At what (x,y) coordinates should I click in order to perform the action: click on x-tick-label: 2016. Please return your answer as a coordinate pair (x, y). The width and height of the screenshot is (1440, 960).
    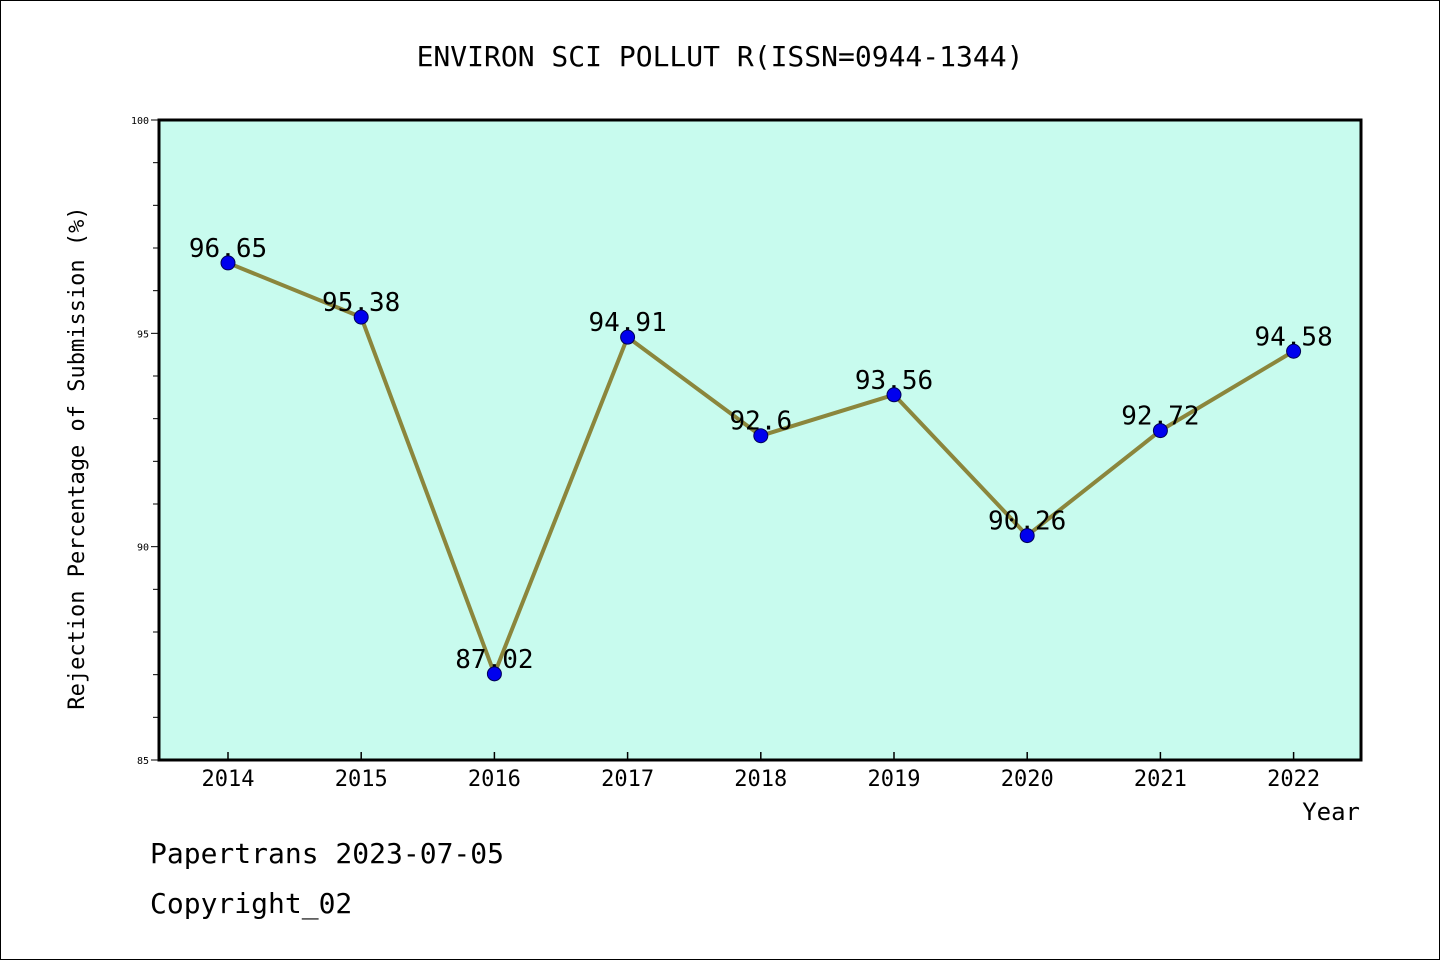
    Looking at the image, I should click on (494, 779).